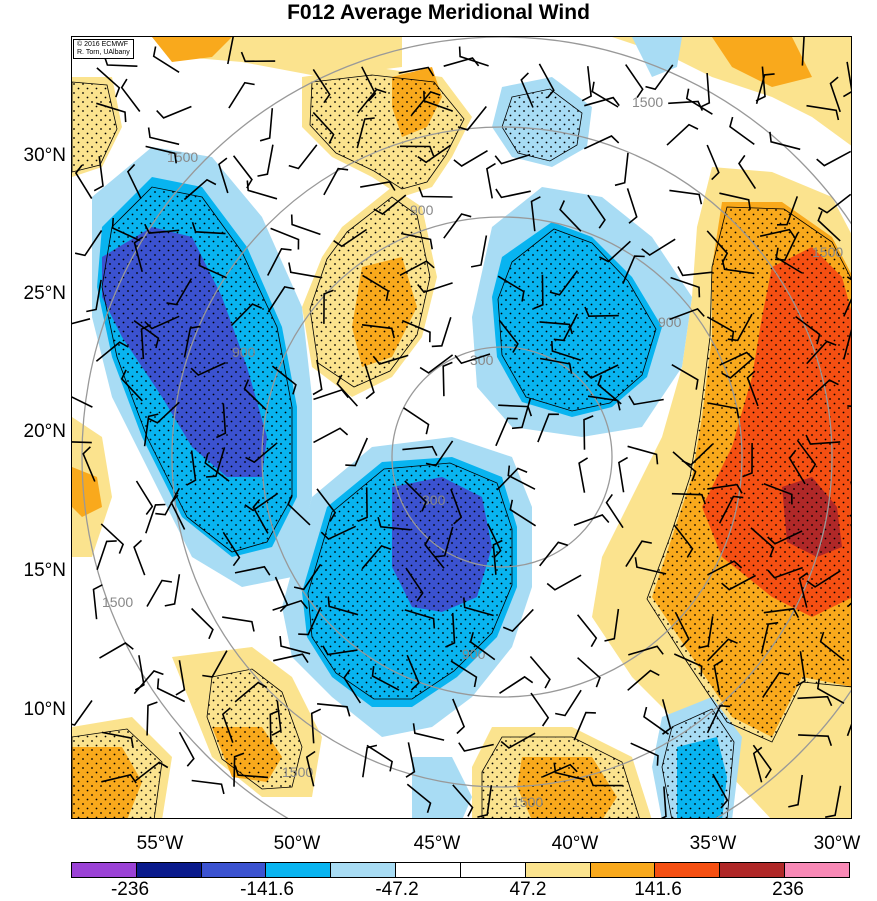 The image size is (877, 901). I want to click on lon-label-30w: 30°W, so click(837, 843).